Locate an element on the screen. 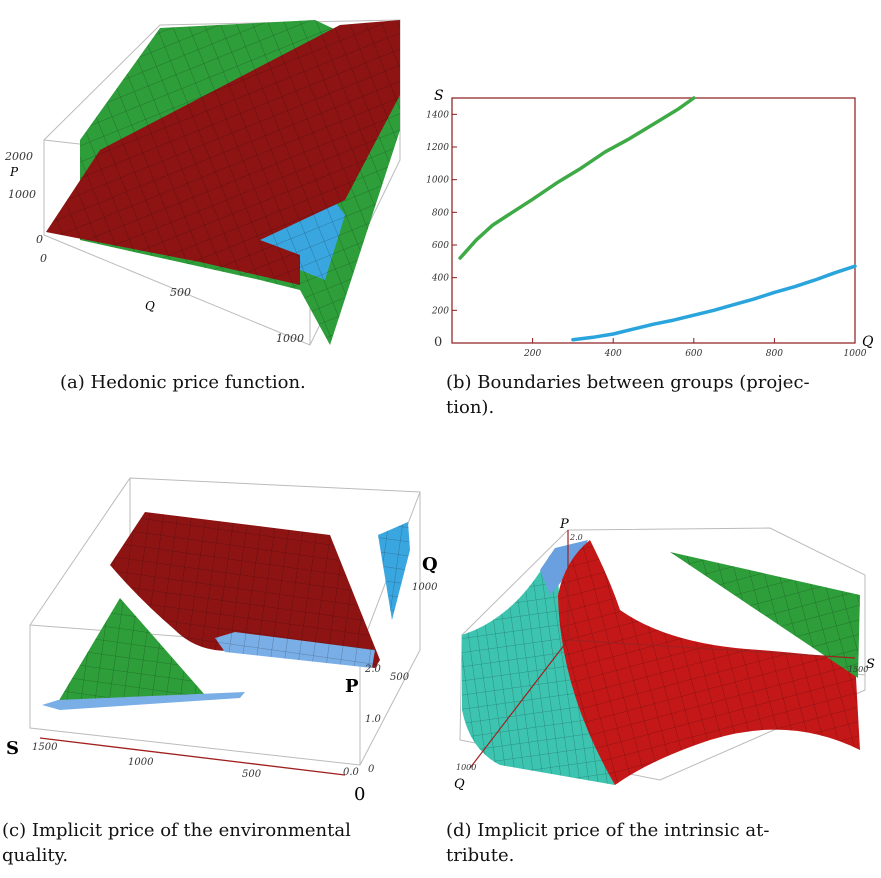  caption-d-line1: (d) Implicit price of the intrinsic at- is located at coordinates (608, 830).